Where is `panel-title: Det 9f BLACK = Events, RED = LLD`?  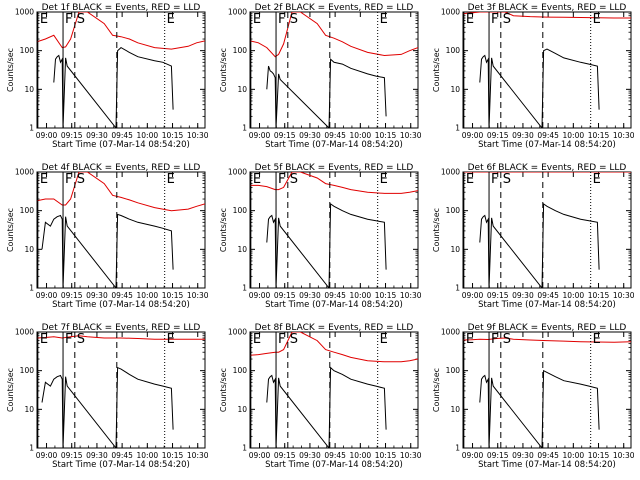 panel-title: Det 9f BLACK = Events, RED = LLD is located at coordinates (547, 328).